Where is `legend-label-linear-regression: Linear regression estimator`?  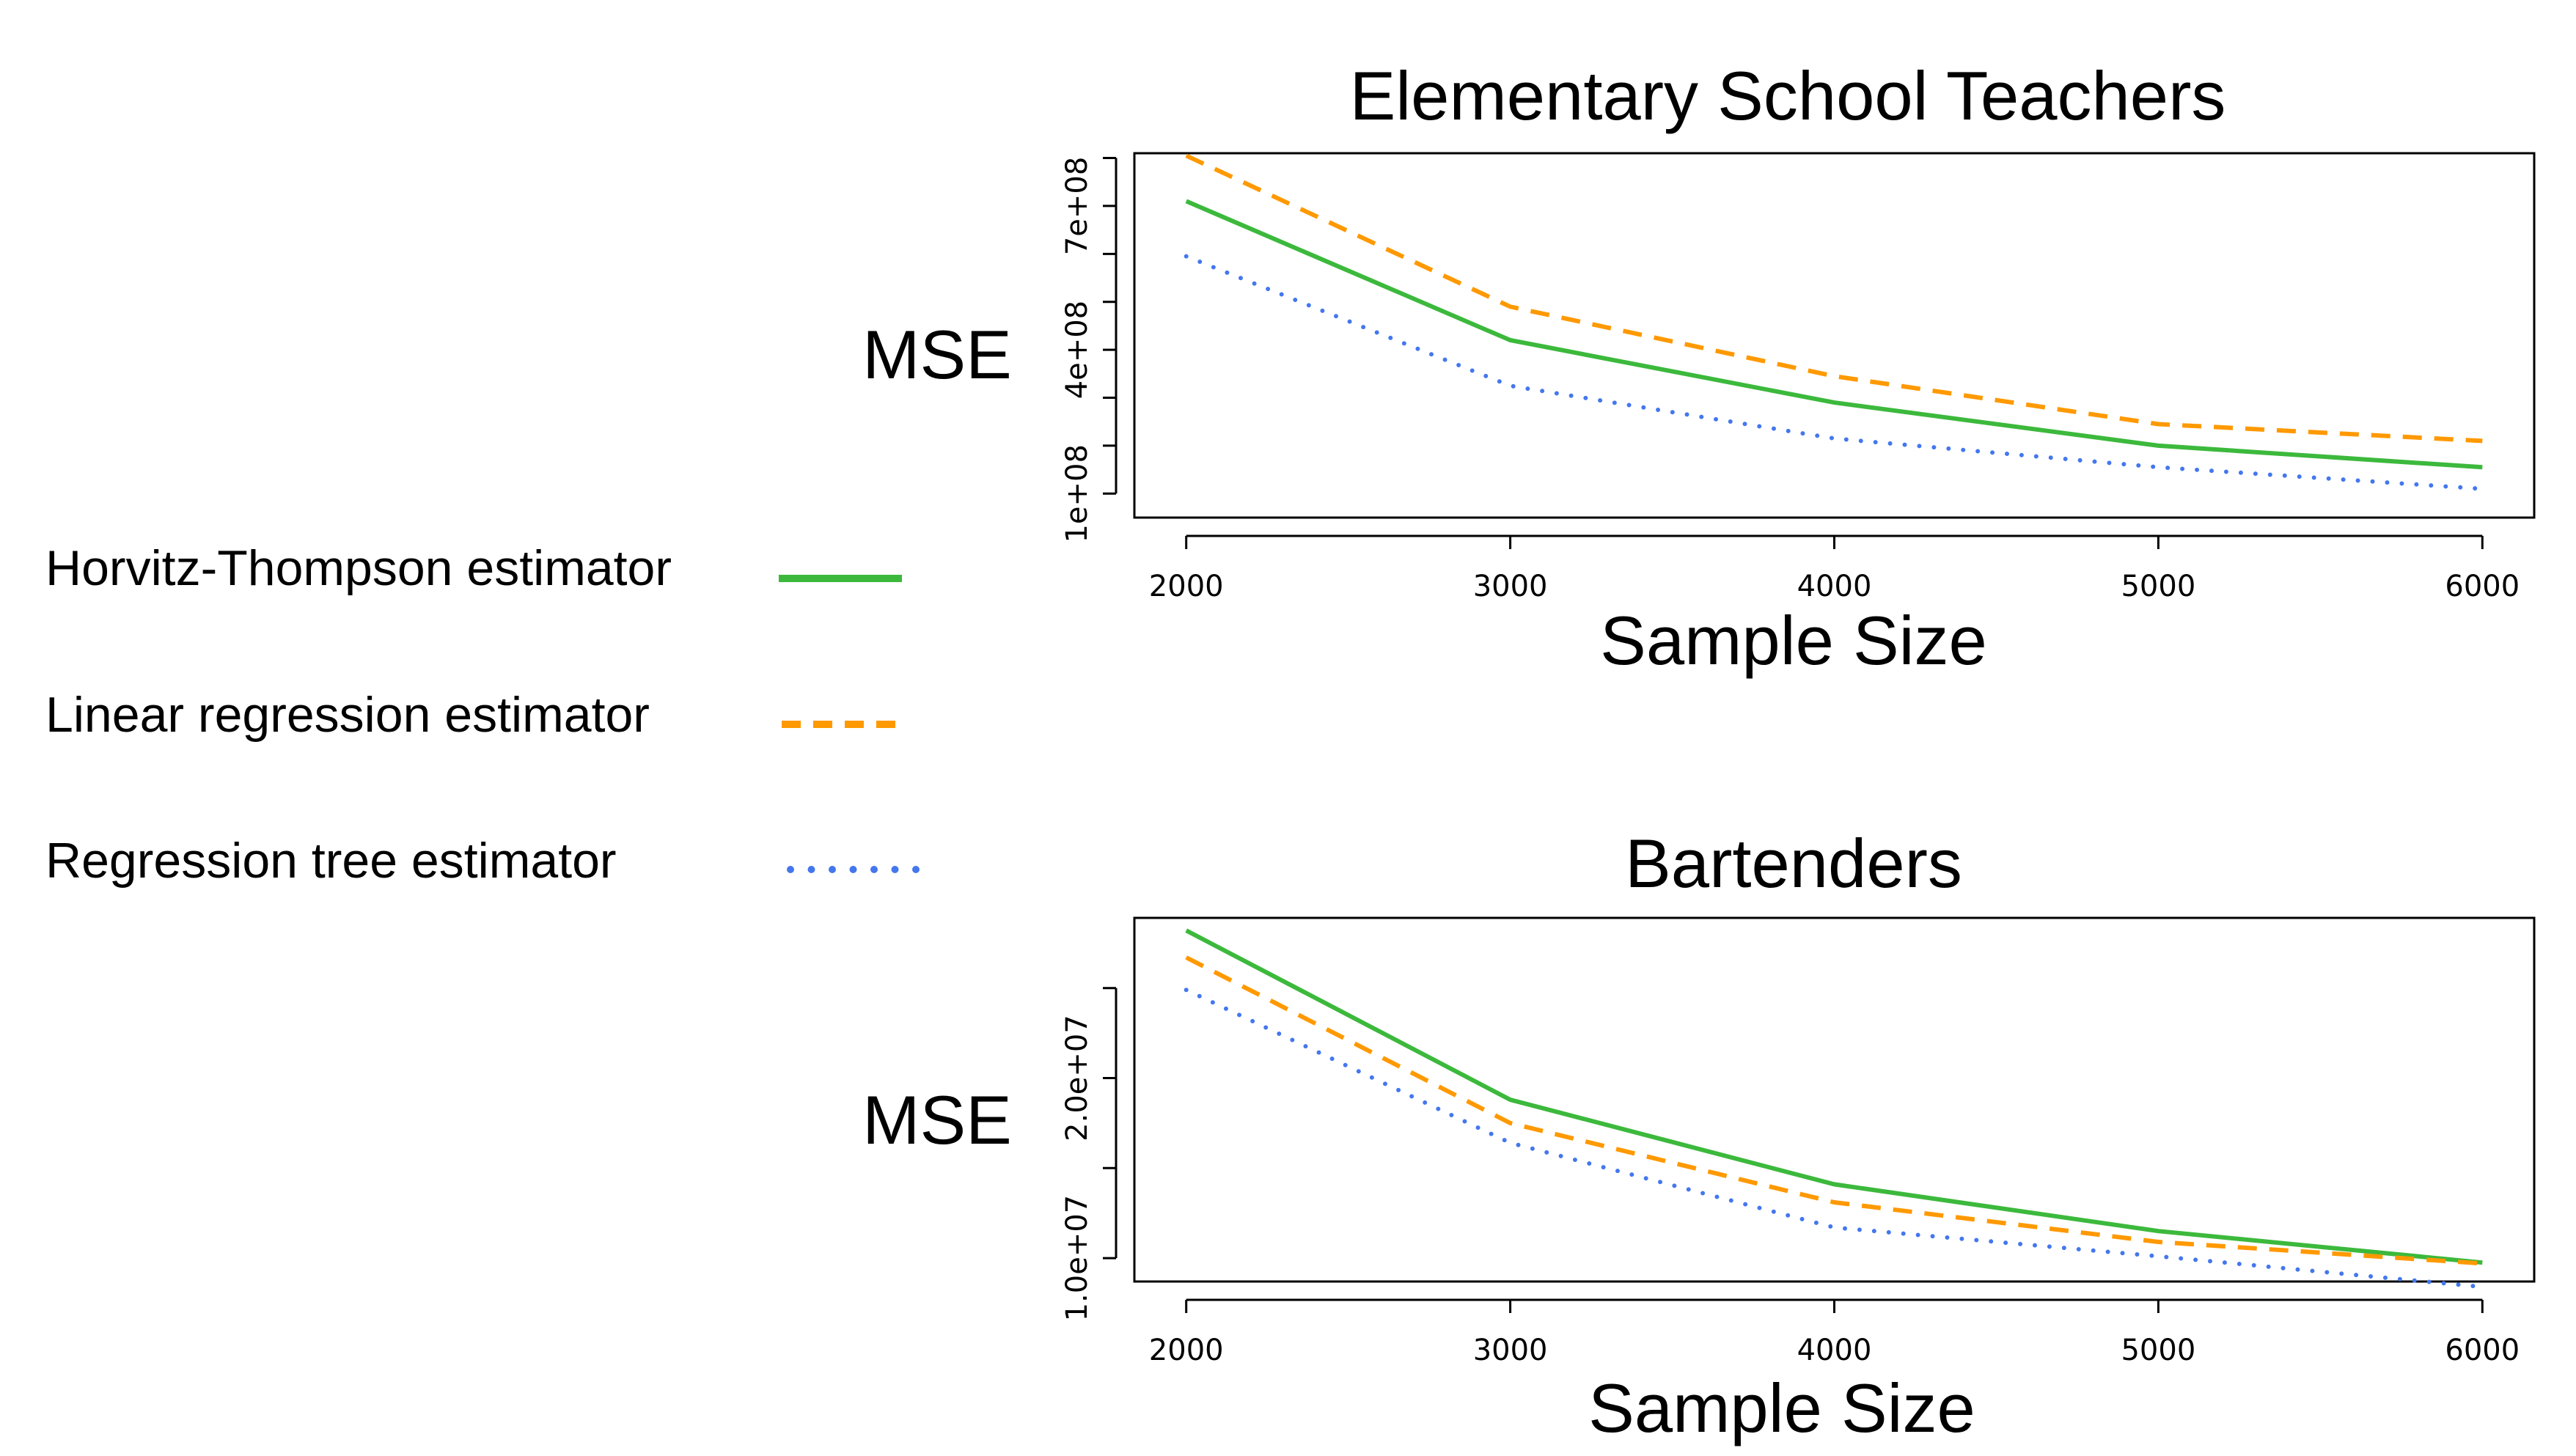 legend-label-linear-regression: Linear regression estimator is located at coordinates (347, 715).